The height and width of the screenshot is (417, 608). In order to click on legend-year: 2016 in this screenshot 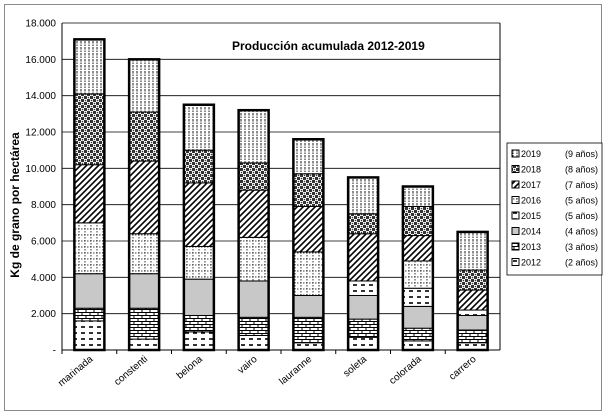, I will do `click(531, 201)`.